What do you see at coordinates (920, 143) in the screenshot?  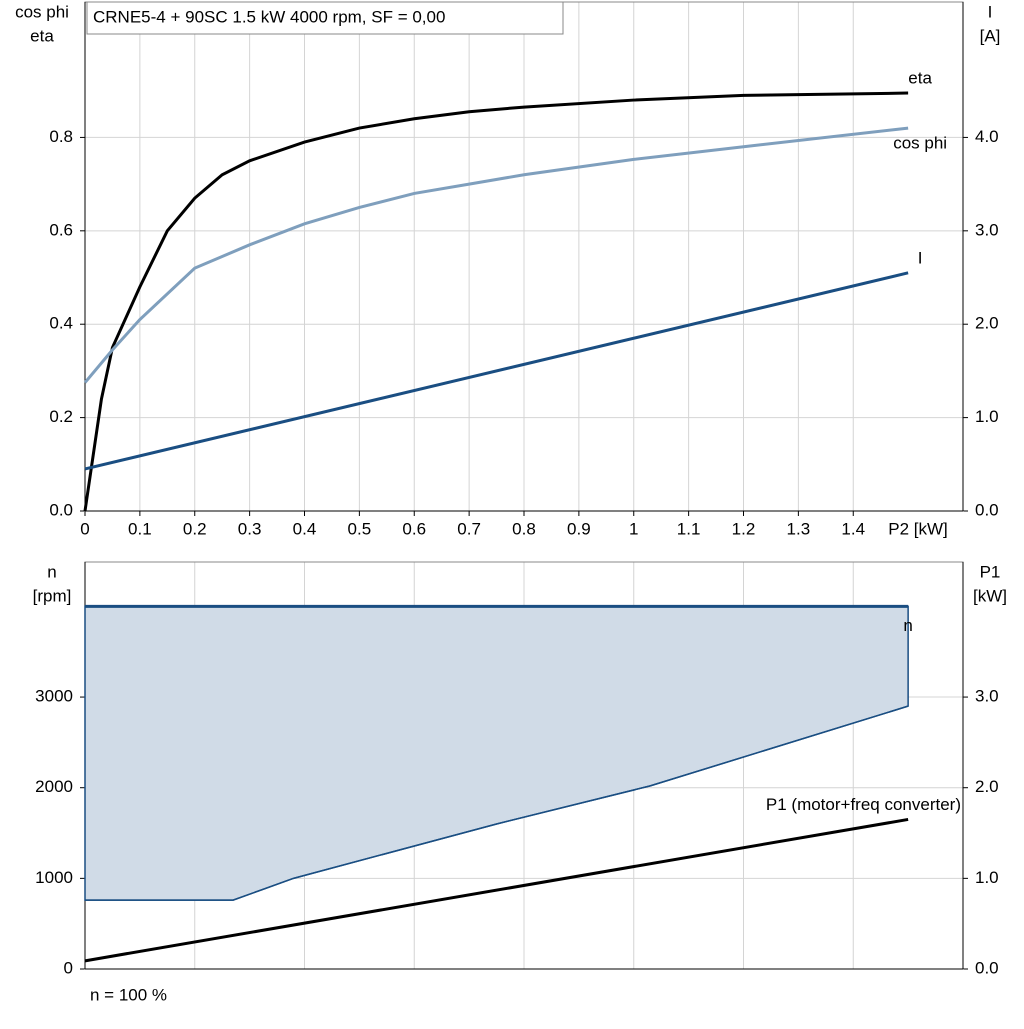 I see `series-label: cos phi` at bounding box center [920, 143].